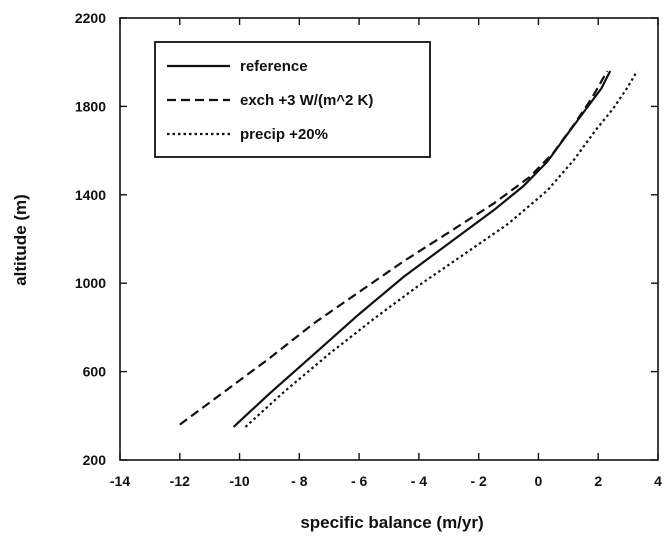  What do you see at coordinates (239, 481) in the screenshot?
I see `x-tick-label: -10` at bounding box center [239, 481].